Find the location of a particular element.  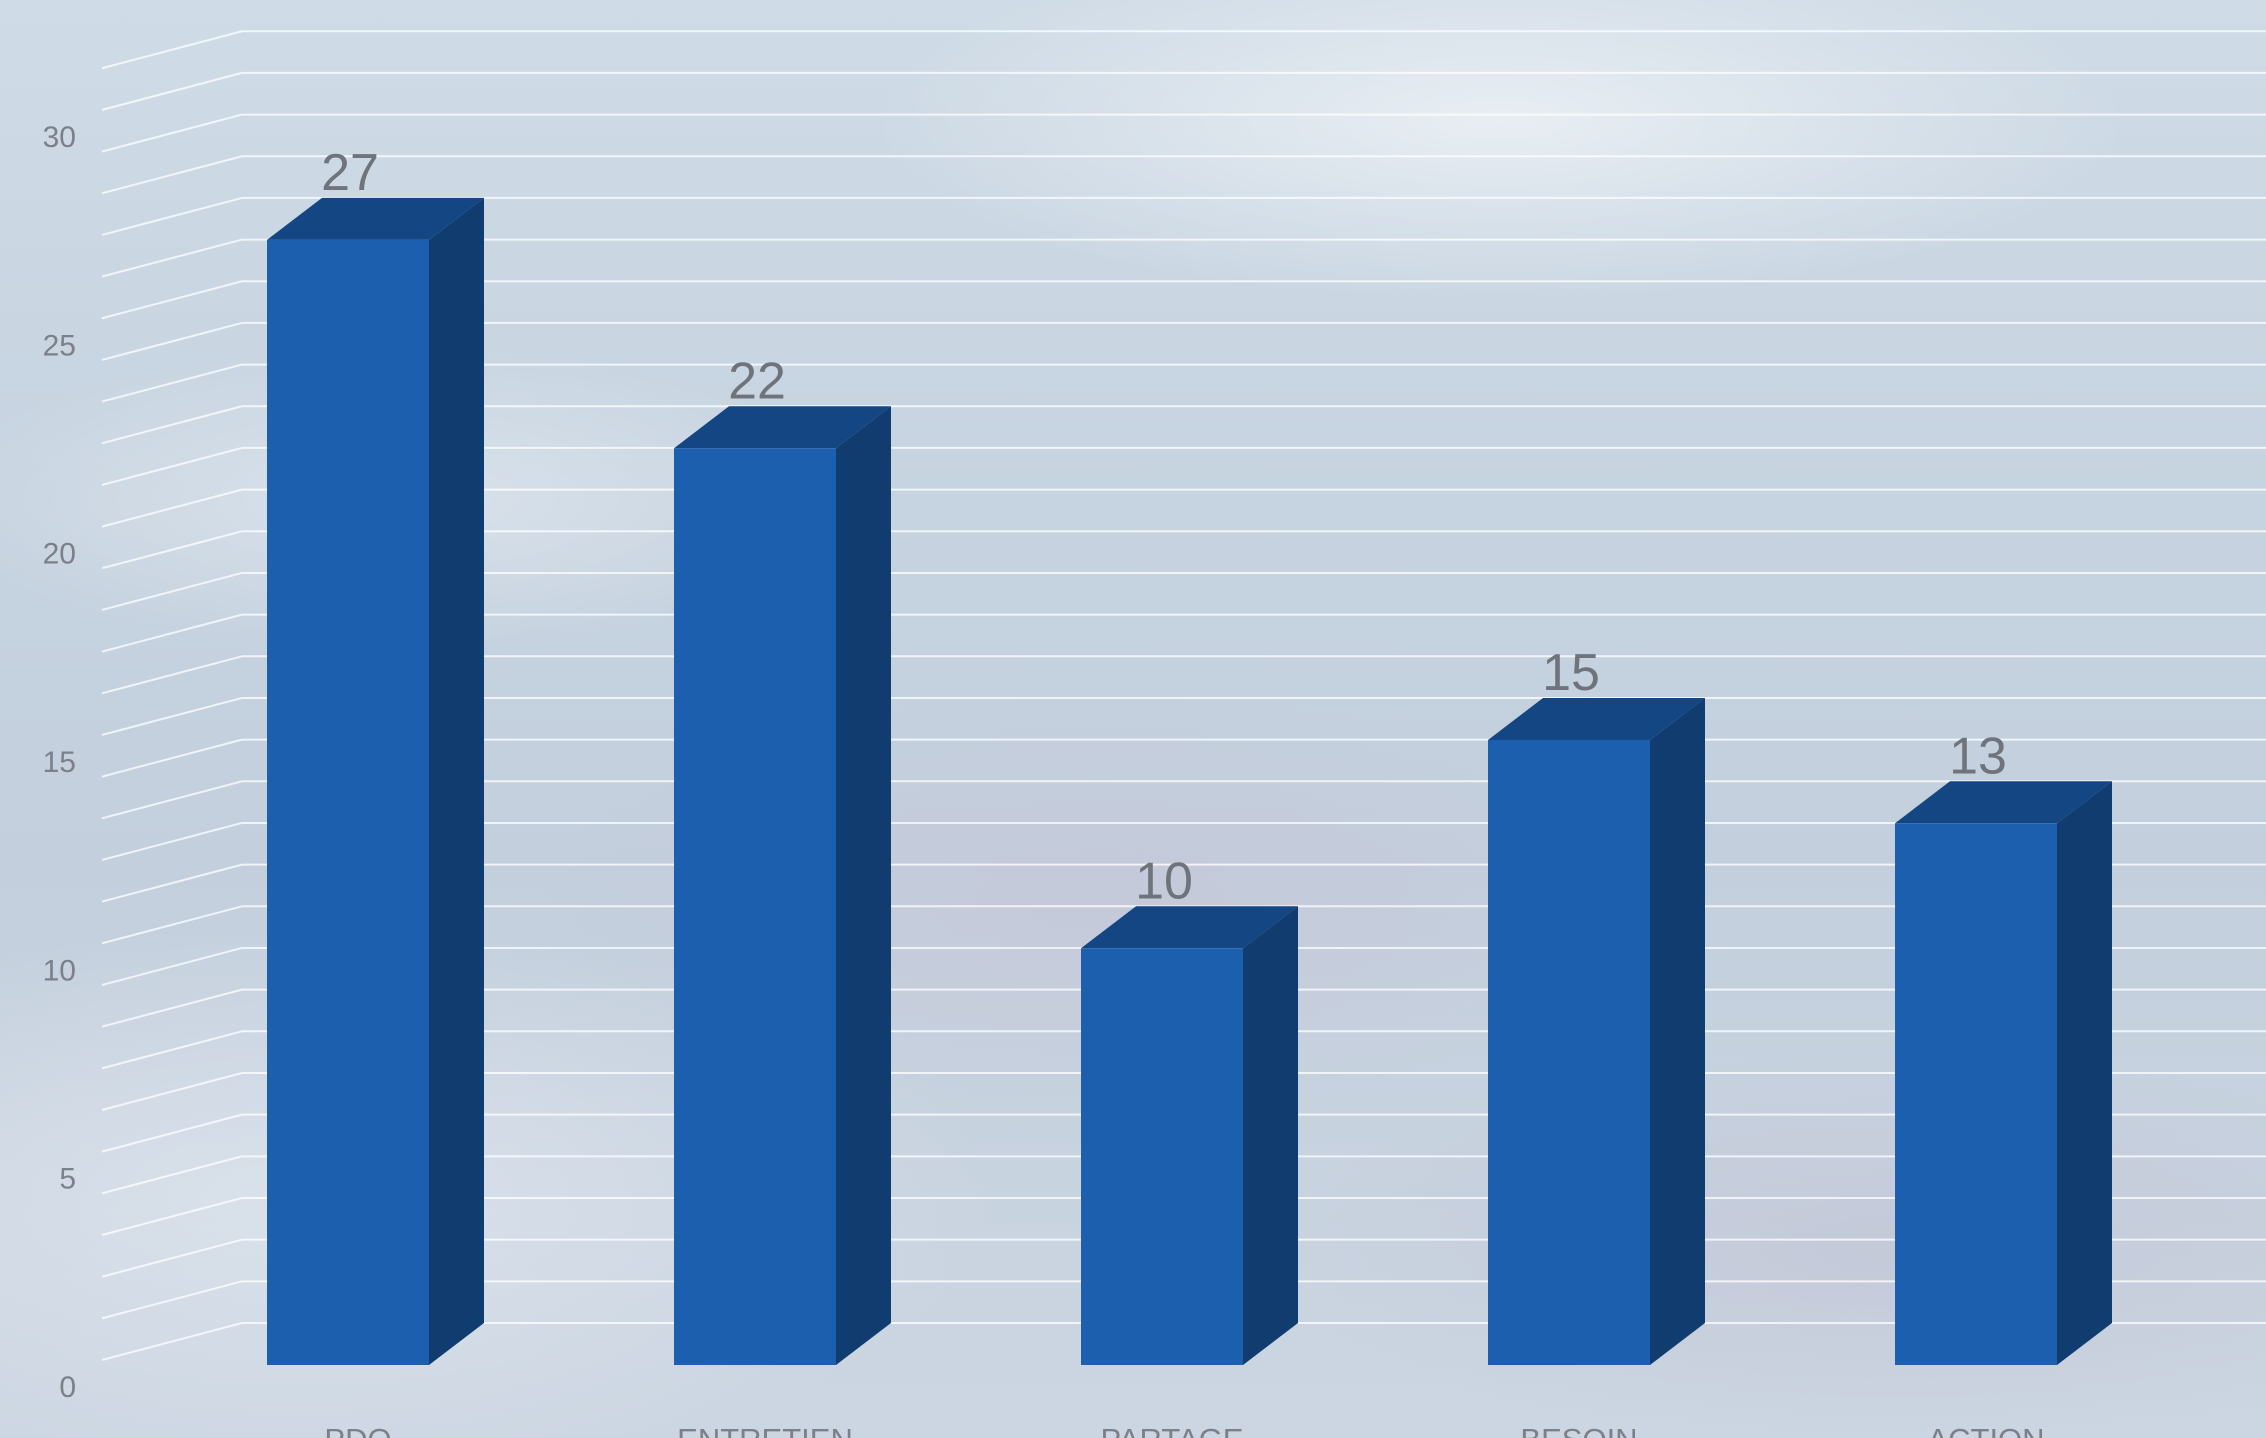

y-tick-label: 30 is located at coordinates (59, 137).